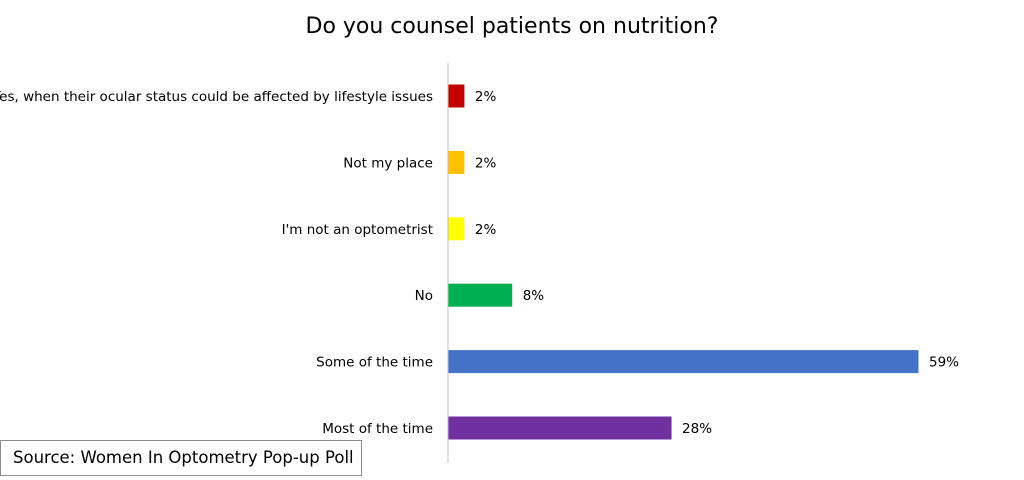 The height and width of the screenshot is (480, 1024). I want to click on value-label-2: 2%, so click(486, 230).